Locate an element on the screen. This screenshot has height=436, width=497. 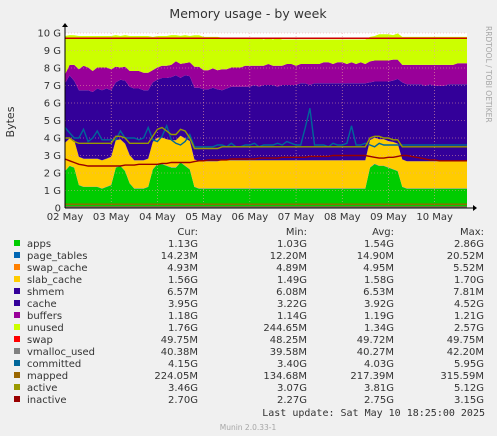
legend-avg-page_tables: 14.90M is located at coordinates (375, 256).